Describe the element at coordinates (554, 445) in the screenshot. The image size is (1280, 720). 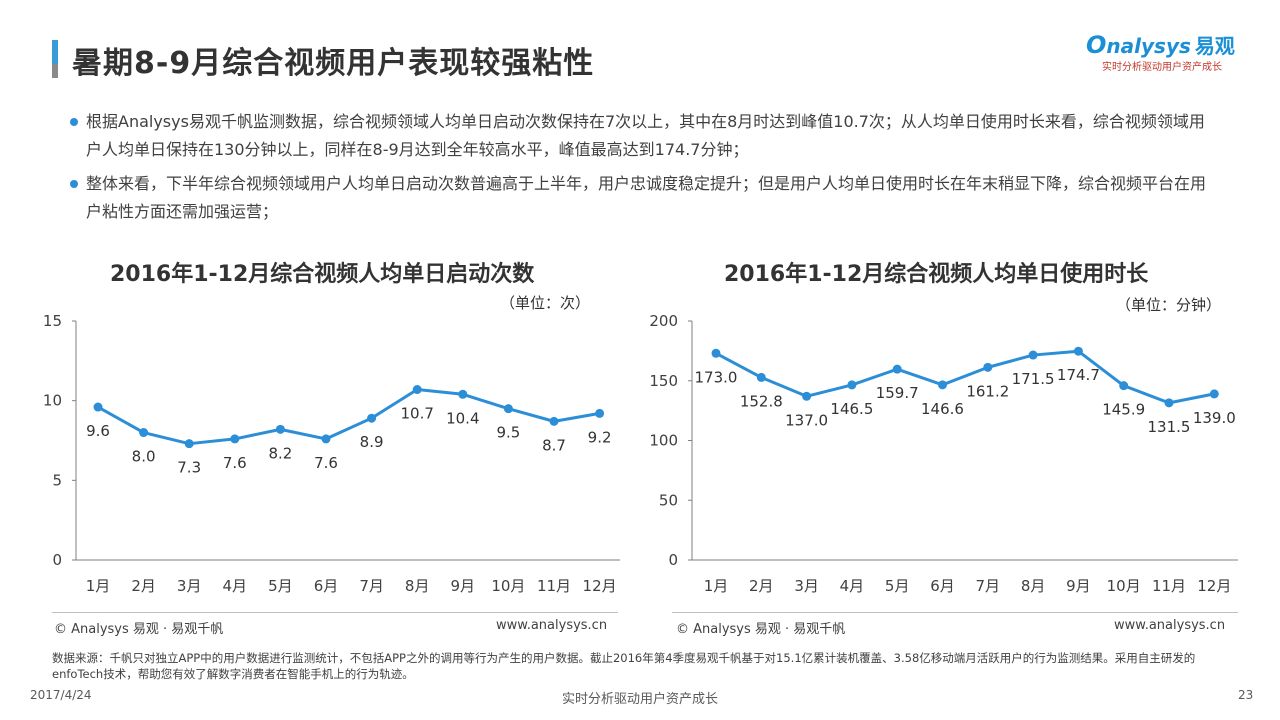
I see `chart1-data-label: 8.7` at that location.